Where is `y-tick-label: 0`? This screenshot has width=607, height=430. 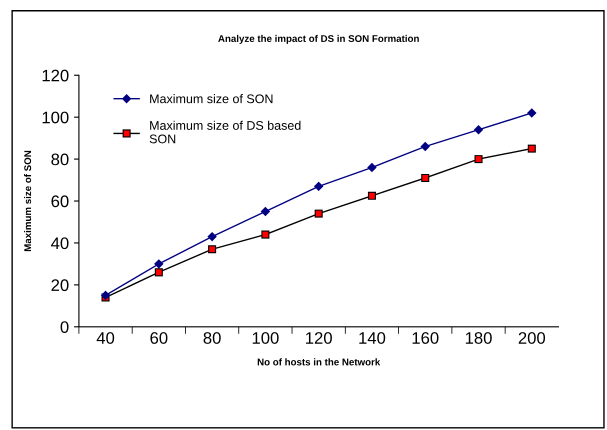
y-tick-label: 0 is located at coordinates (64, 327).